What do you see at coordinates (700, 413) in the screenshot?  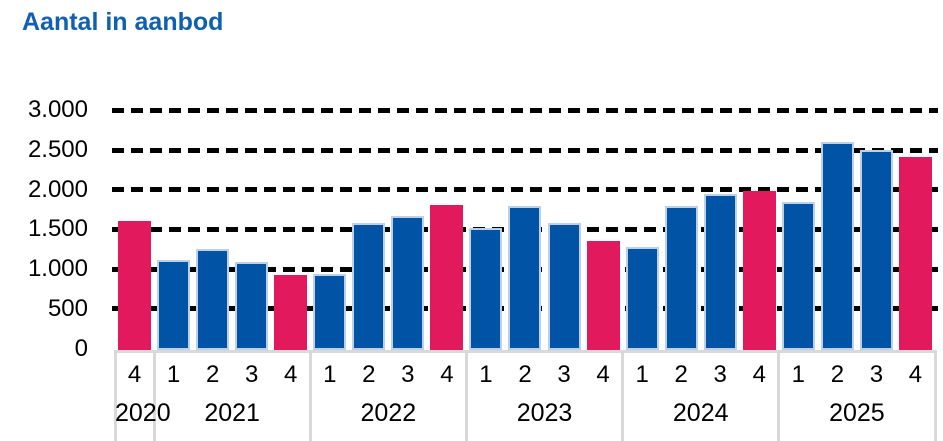 I see `x-axis-year-label-2024: 2024` at bounding box center [700, 413].